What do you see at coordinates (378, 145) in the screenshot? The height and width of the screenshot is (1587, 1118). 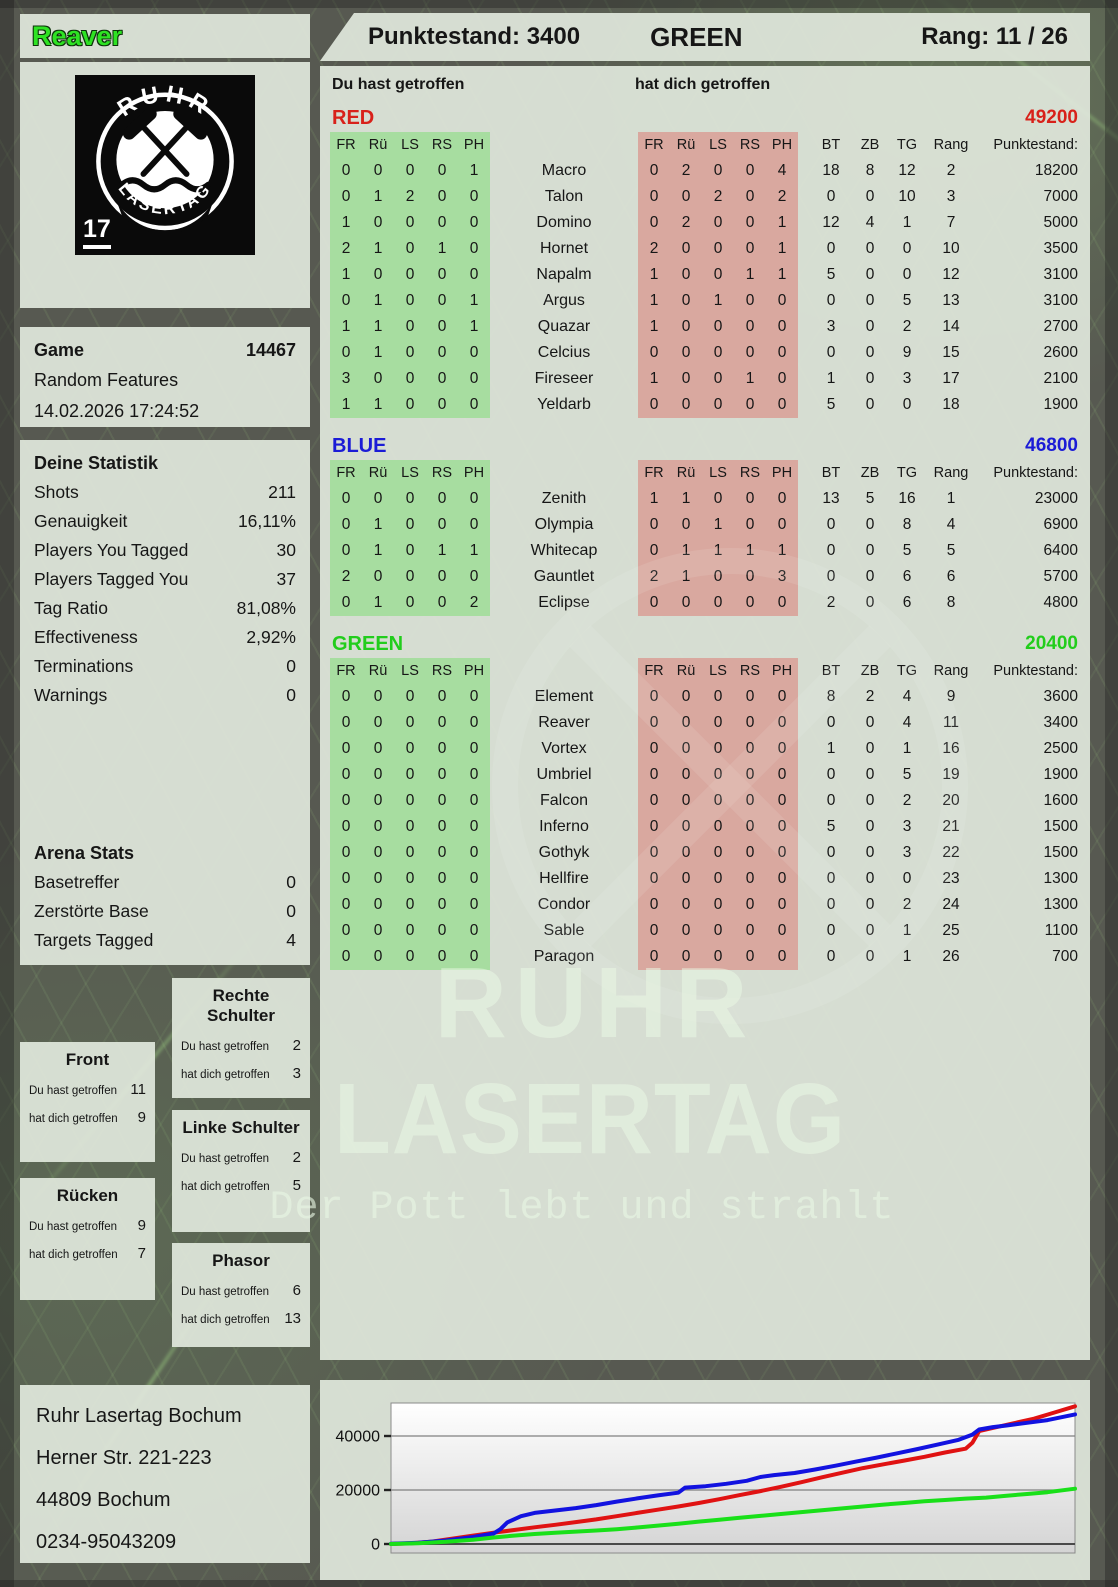 I see `hit-col-you: Rü` at bounding box center [378, 145].